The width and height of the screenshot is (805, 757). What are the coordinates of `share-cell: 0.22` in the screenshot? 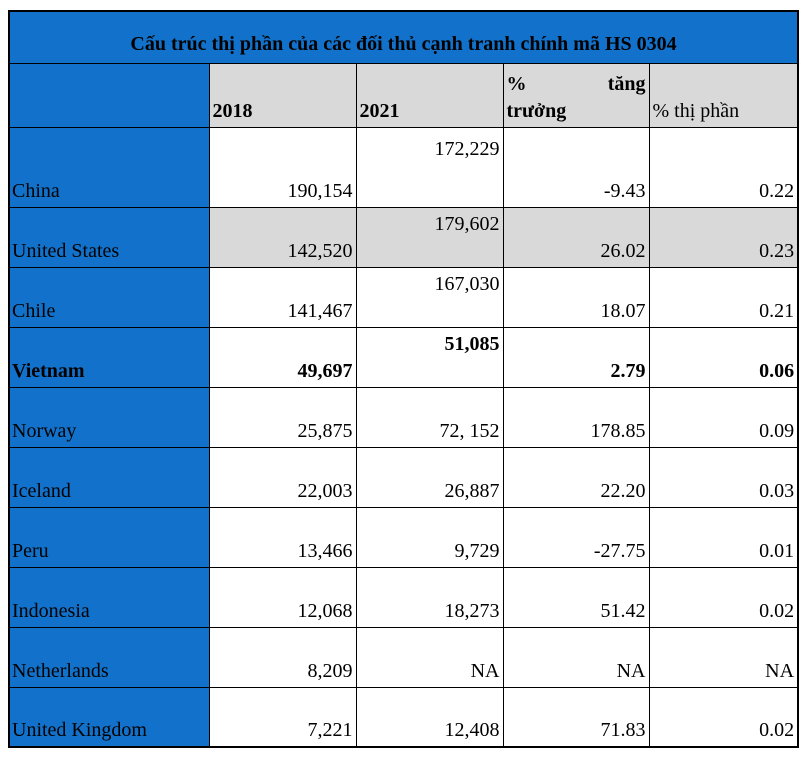 It's located at (723, 167).